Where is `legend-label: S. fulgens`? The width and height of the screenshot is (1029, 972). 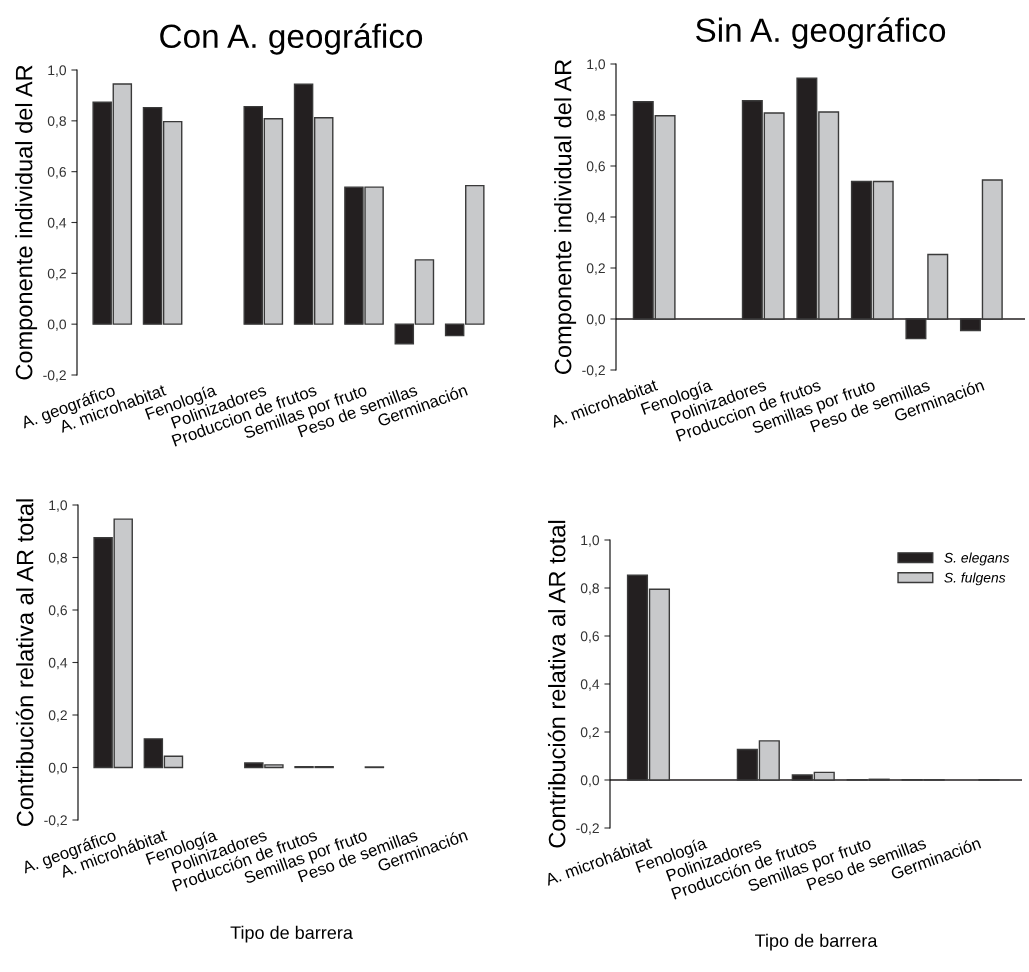
legend-label: S. fulgens is located at coordinates (975, 579).